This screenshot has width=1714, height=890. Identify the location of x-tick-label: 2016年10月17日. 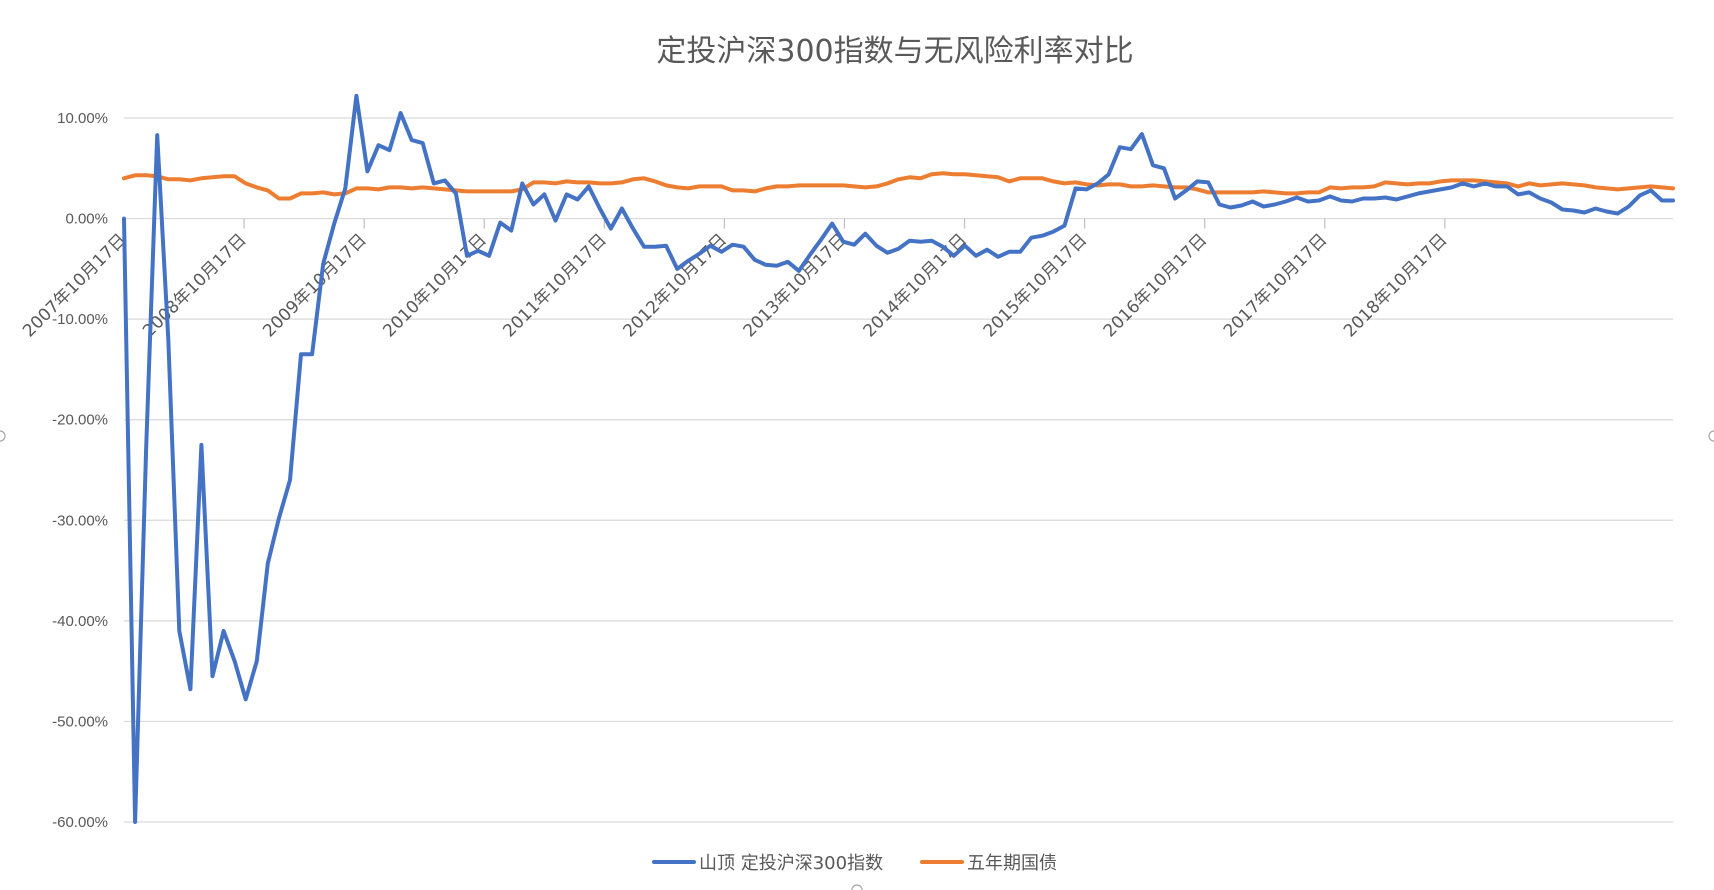
(1155, 285).